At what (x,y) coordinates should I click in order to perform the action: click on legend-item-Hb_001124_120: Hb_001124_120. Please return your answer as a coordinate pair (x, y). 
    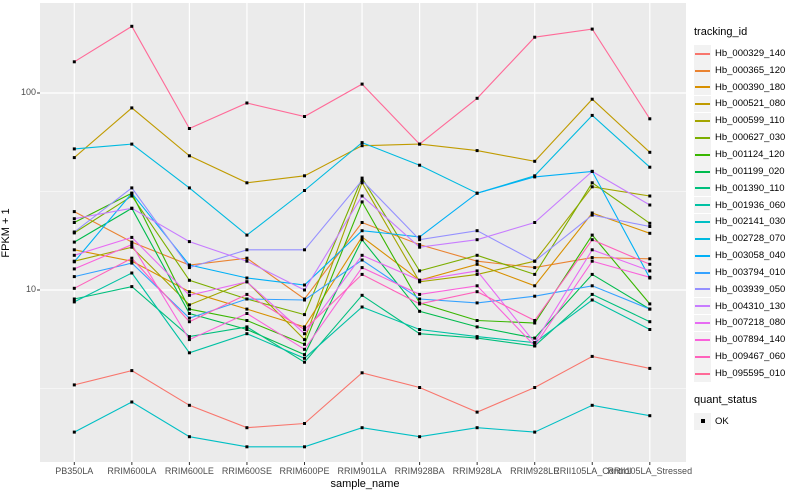
    Looking at the image, I should click on (747, 154).